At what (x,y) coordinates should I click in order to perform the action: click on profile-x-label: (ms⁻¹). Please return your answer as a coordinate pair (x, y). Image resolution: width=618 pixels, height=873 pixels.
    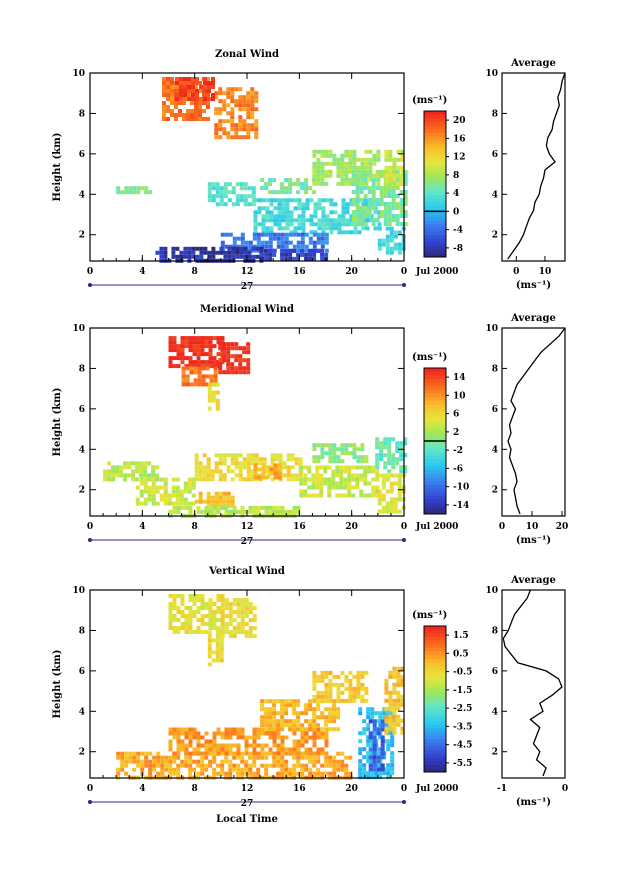
    Looking at the image, I should click on (533, 802).